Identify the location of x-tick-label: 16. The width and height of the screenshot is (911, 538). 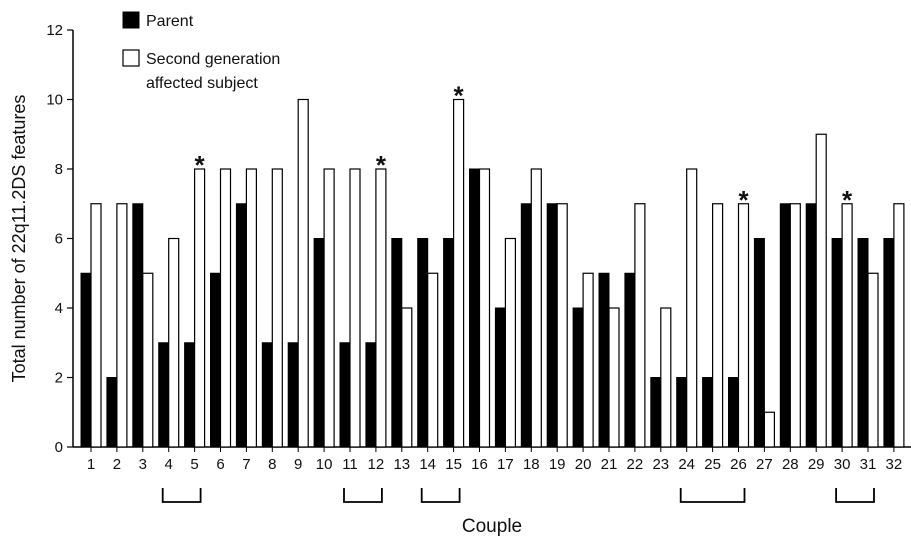
(479, 464).